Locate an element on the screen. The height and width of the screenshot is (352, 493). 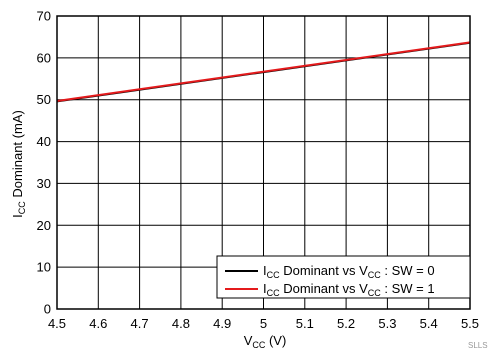
y-tick-label: 70 is located at coordinates (44, 16).